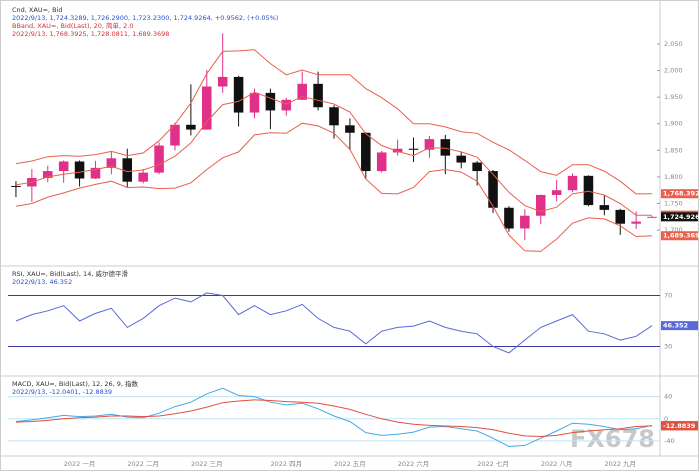 This screenshot has width=699, height=471. Describe the element at coordinates (80, 464) in the screenshot. I see `x-tick-label: 2022 一月` at that location.